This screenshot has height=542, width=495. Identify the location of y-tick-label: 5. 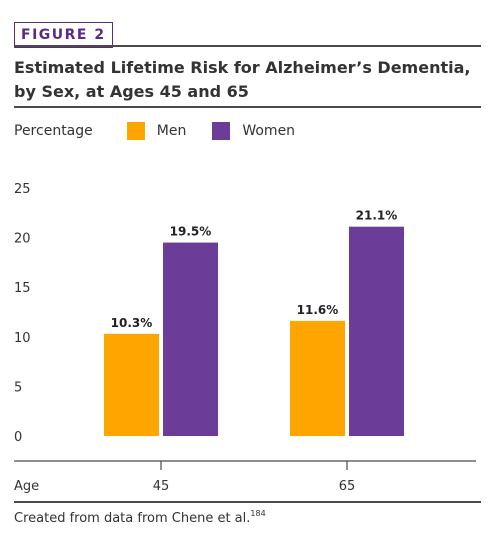
(18, 387).